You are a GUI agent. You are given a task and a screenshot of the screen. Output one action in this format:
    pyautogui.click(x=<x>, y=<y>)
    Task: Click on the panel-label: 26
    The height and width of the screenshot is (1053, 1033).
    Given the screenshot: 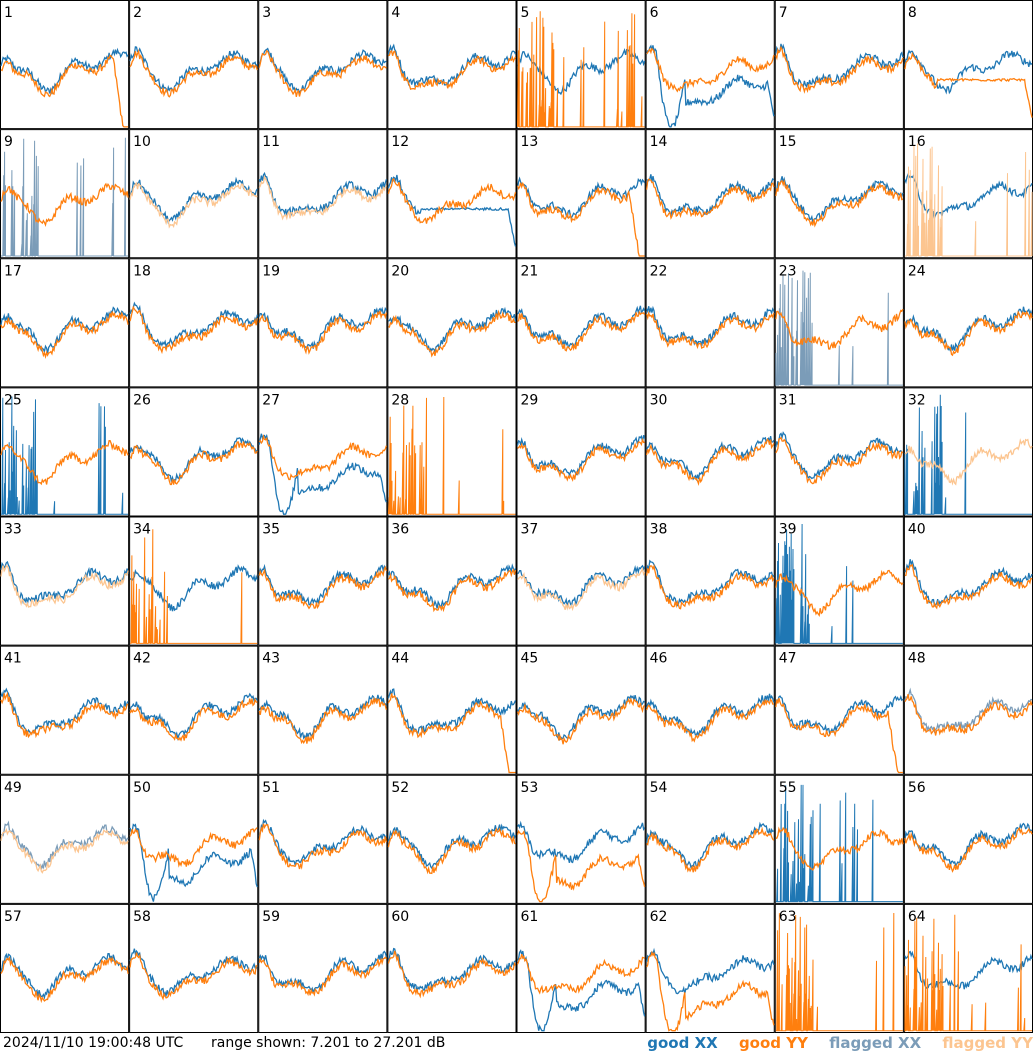 What is the action you would take?
    pyautogui.click(x=142, y=400)
    